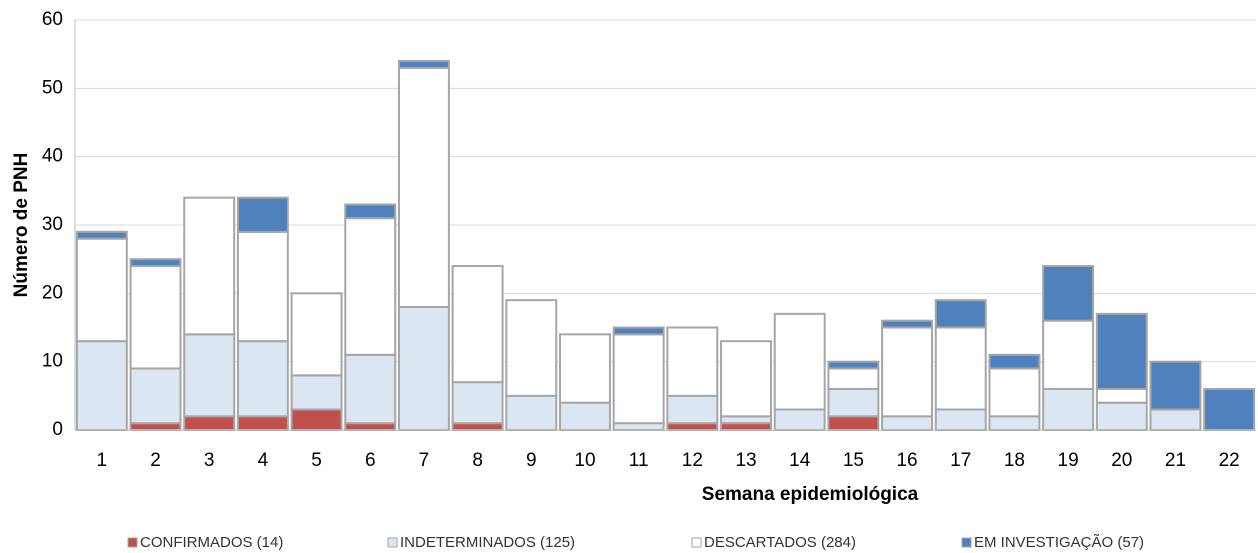  I want to click on x-tick-label: 10, so click(584, 460).